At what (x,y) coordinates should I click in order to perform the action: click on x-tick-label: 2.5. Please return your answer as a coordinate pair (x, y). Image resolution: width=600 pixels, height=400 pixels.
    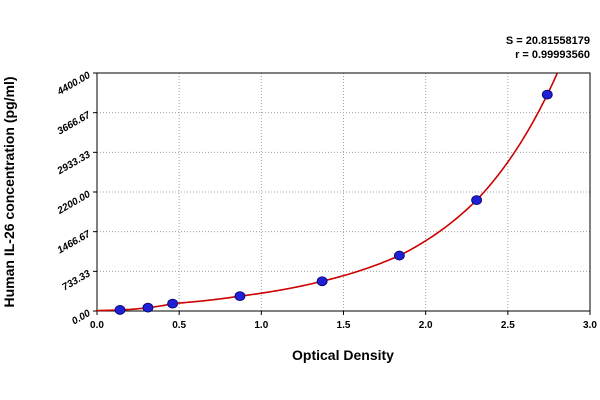
    Looking at the image, I should click on (508, 325).